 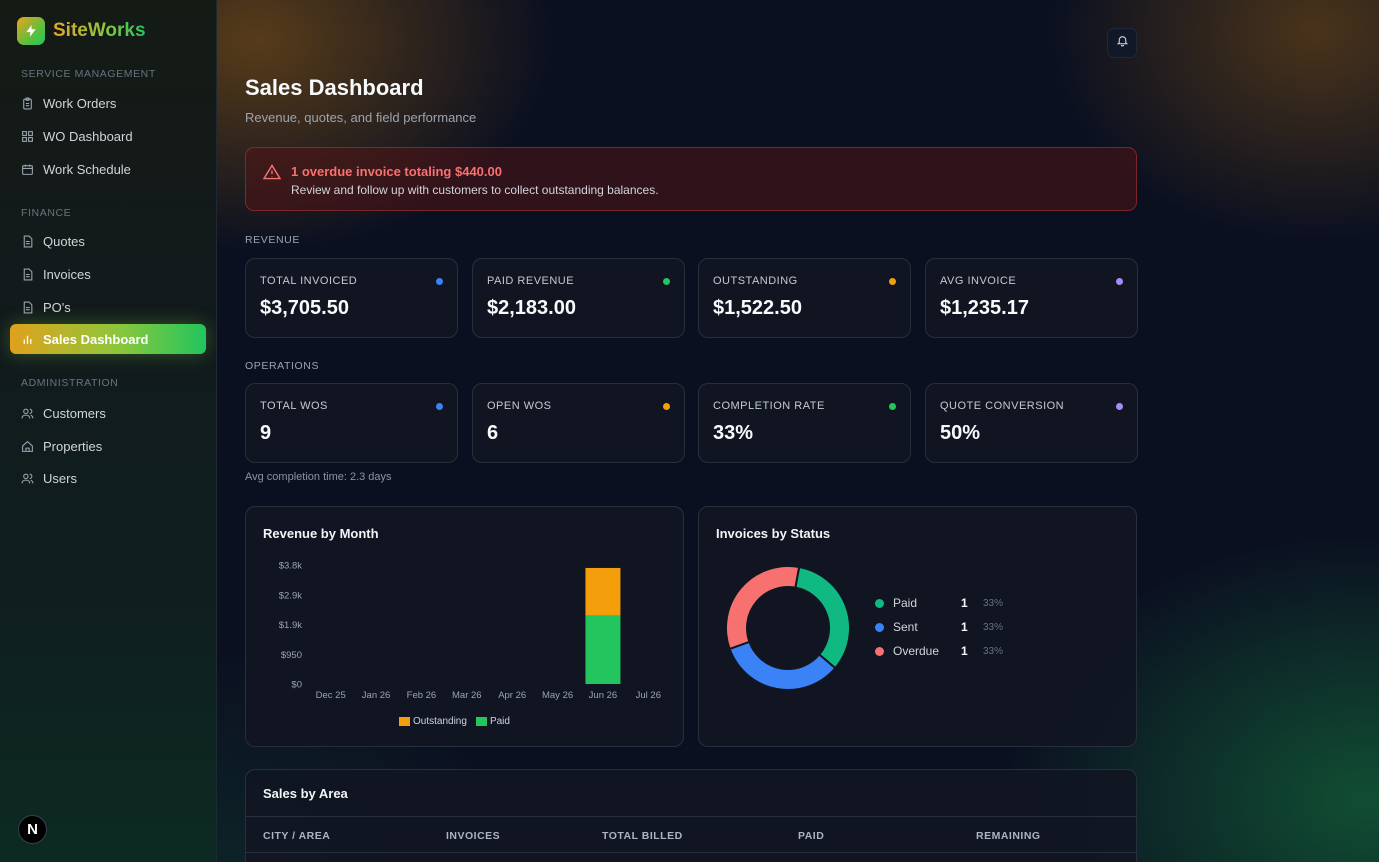 What do you see at coordinates (294, 406) in the screenshot?
I see `kpi-label: TOTAL WOS` at bounding box center [294, 406].